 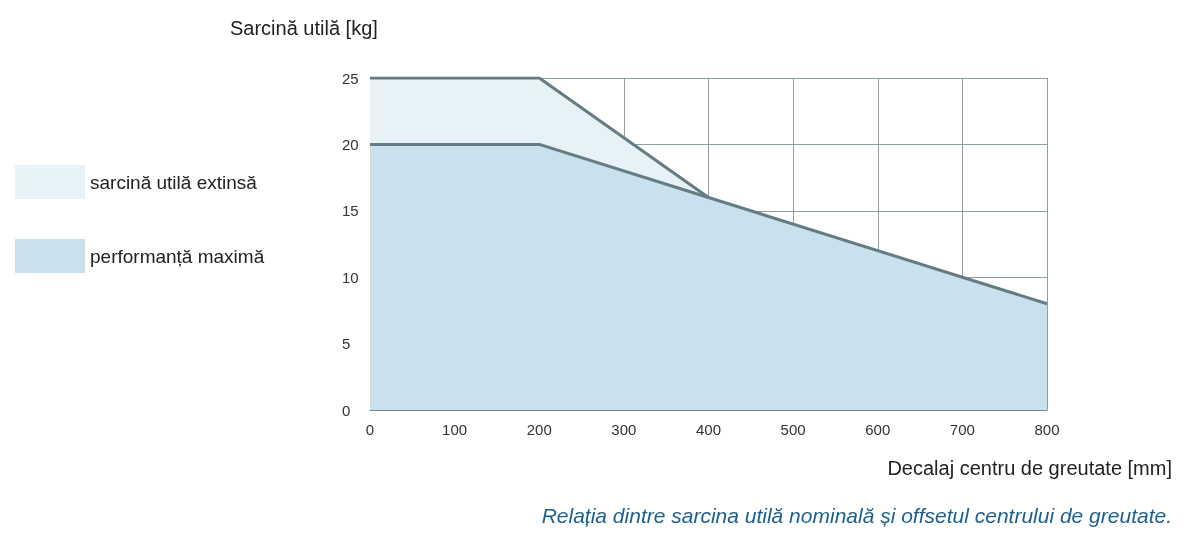 What do you see at coordinates (962, 429) in the screenshot?
I see `x-tick-label: 700` at bounding box center [962, 429].